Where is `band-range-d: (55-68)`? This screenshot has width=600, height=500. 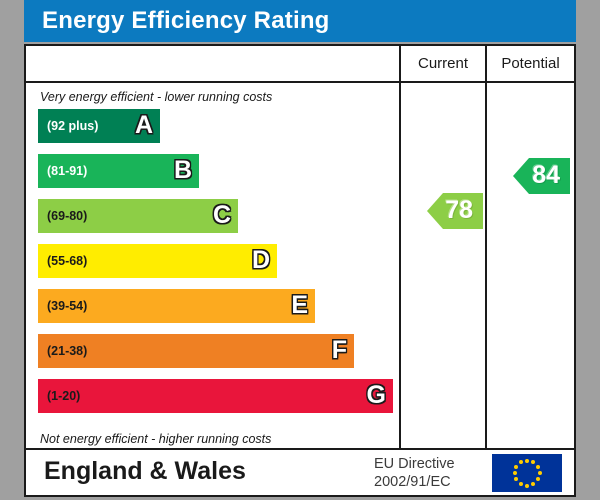
band-range-d: (55-68) is located at coordinates (67, 261).